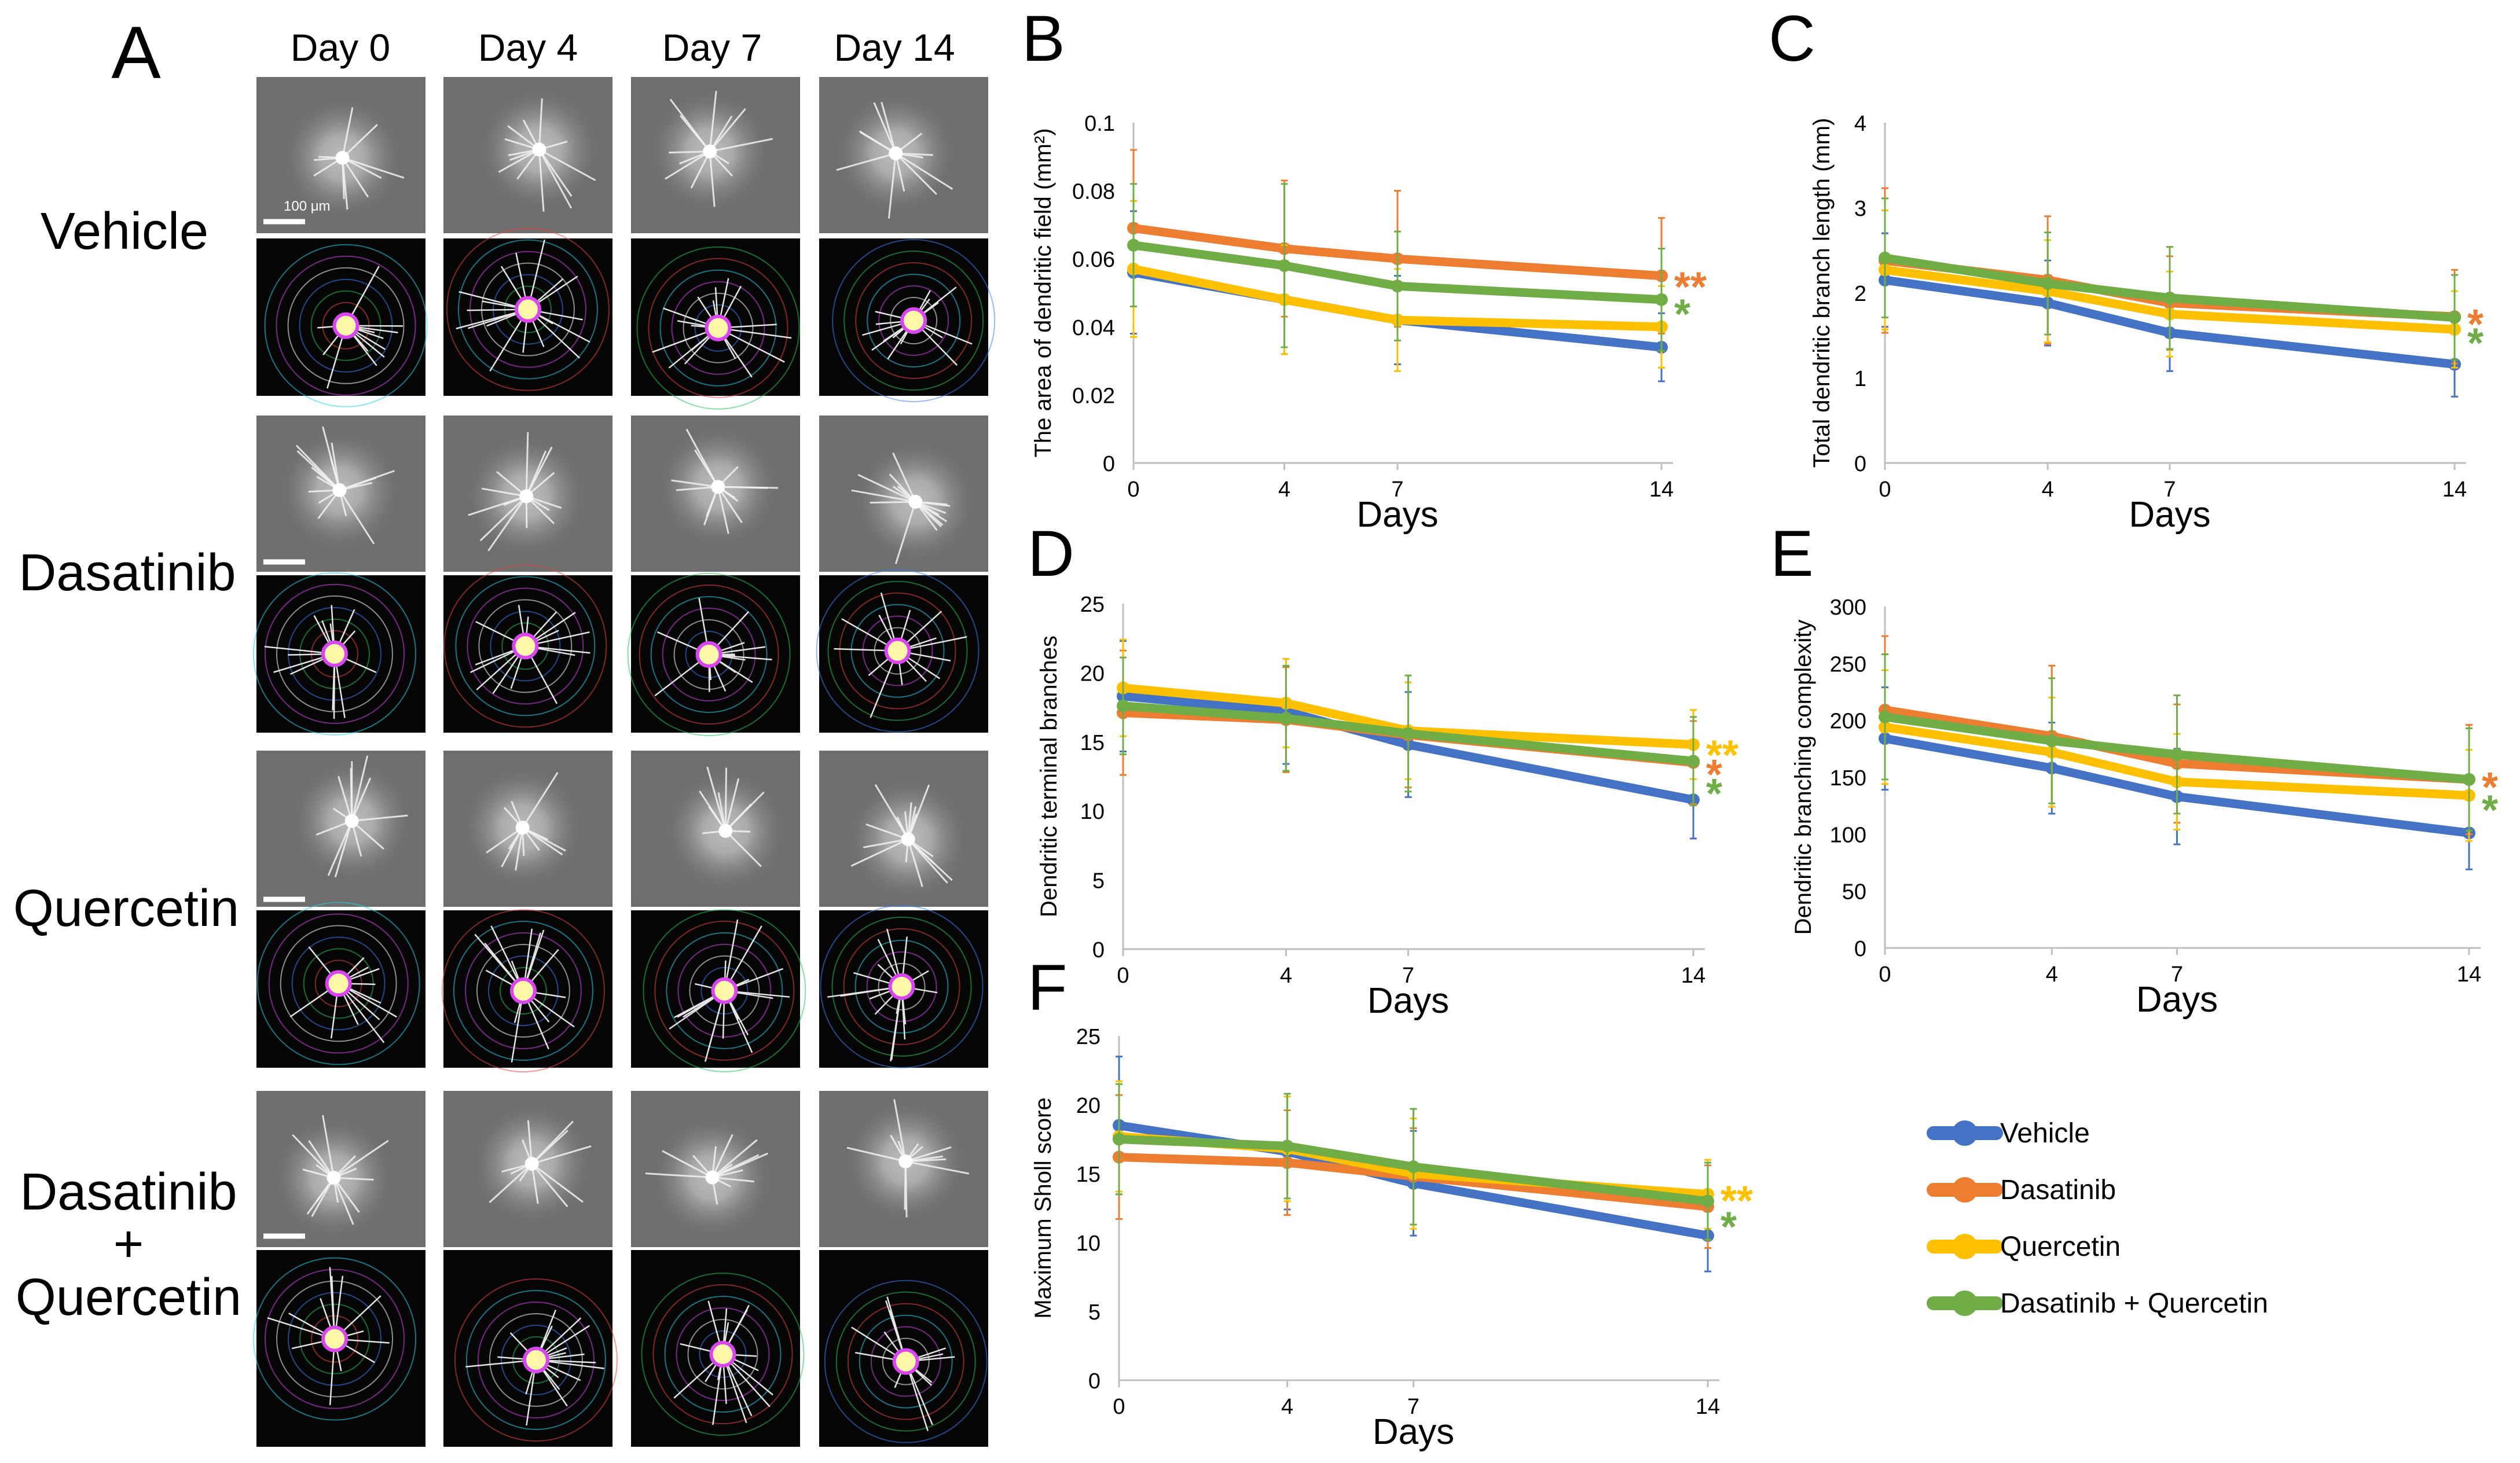 This screenshot has width=2520, height=1463. I want to click on chart-b-xtick-0: 0, so click(1133, 490).